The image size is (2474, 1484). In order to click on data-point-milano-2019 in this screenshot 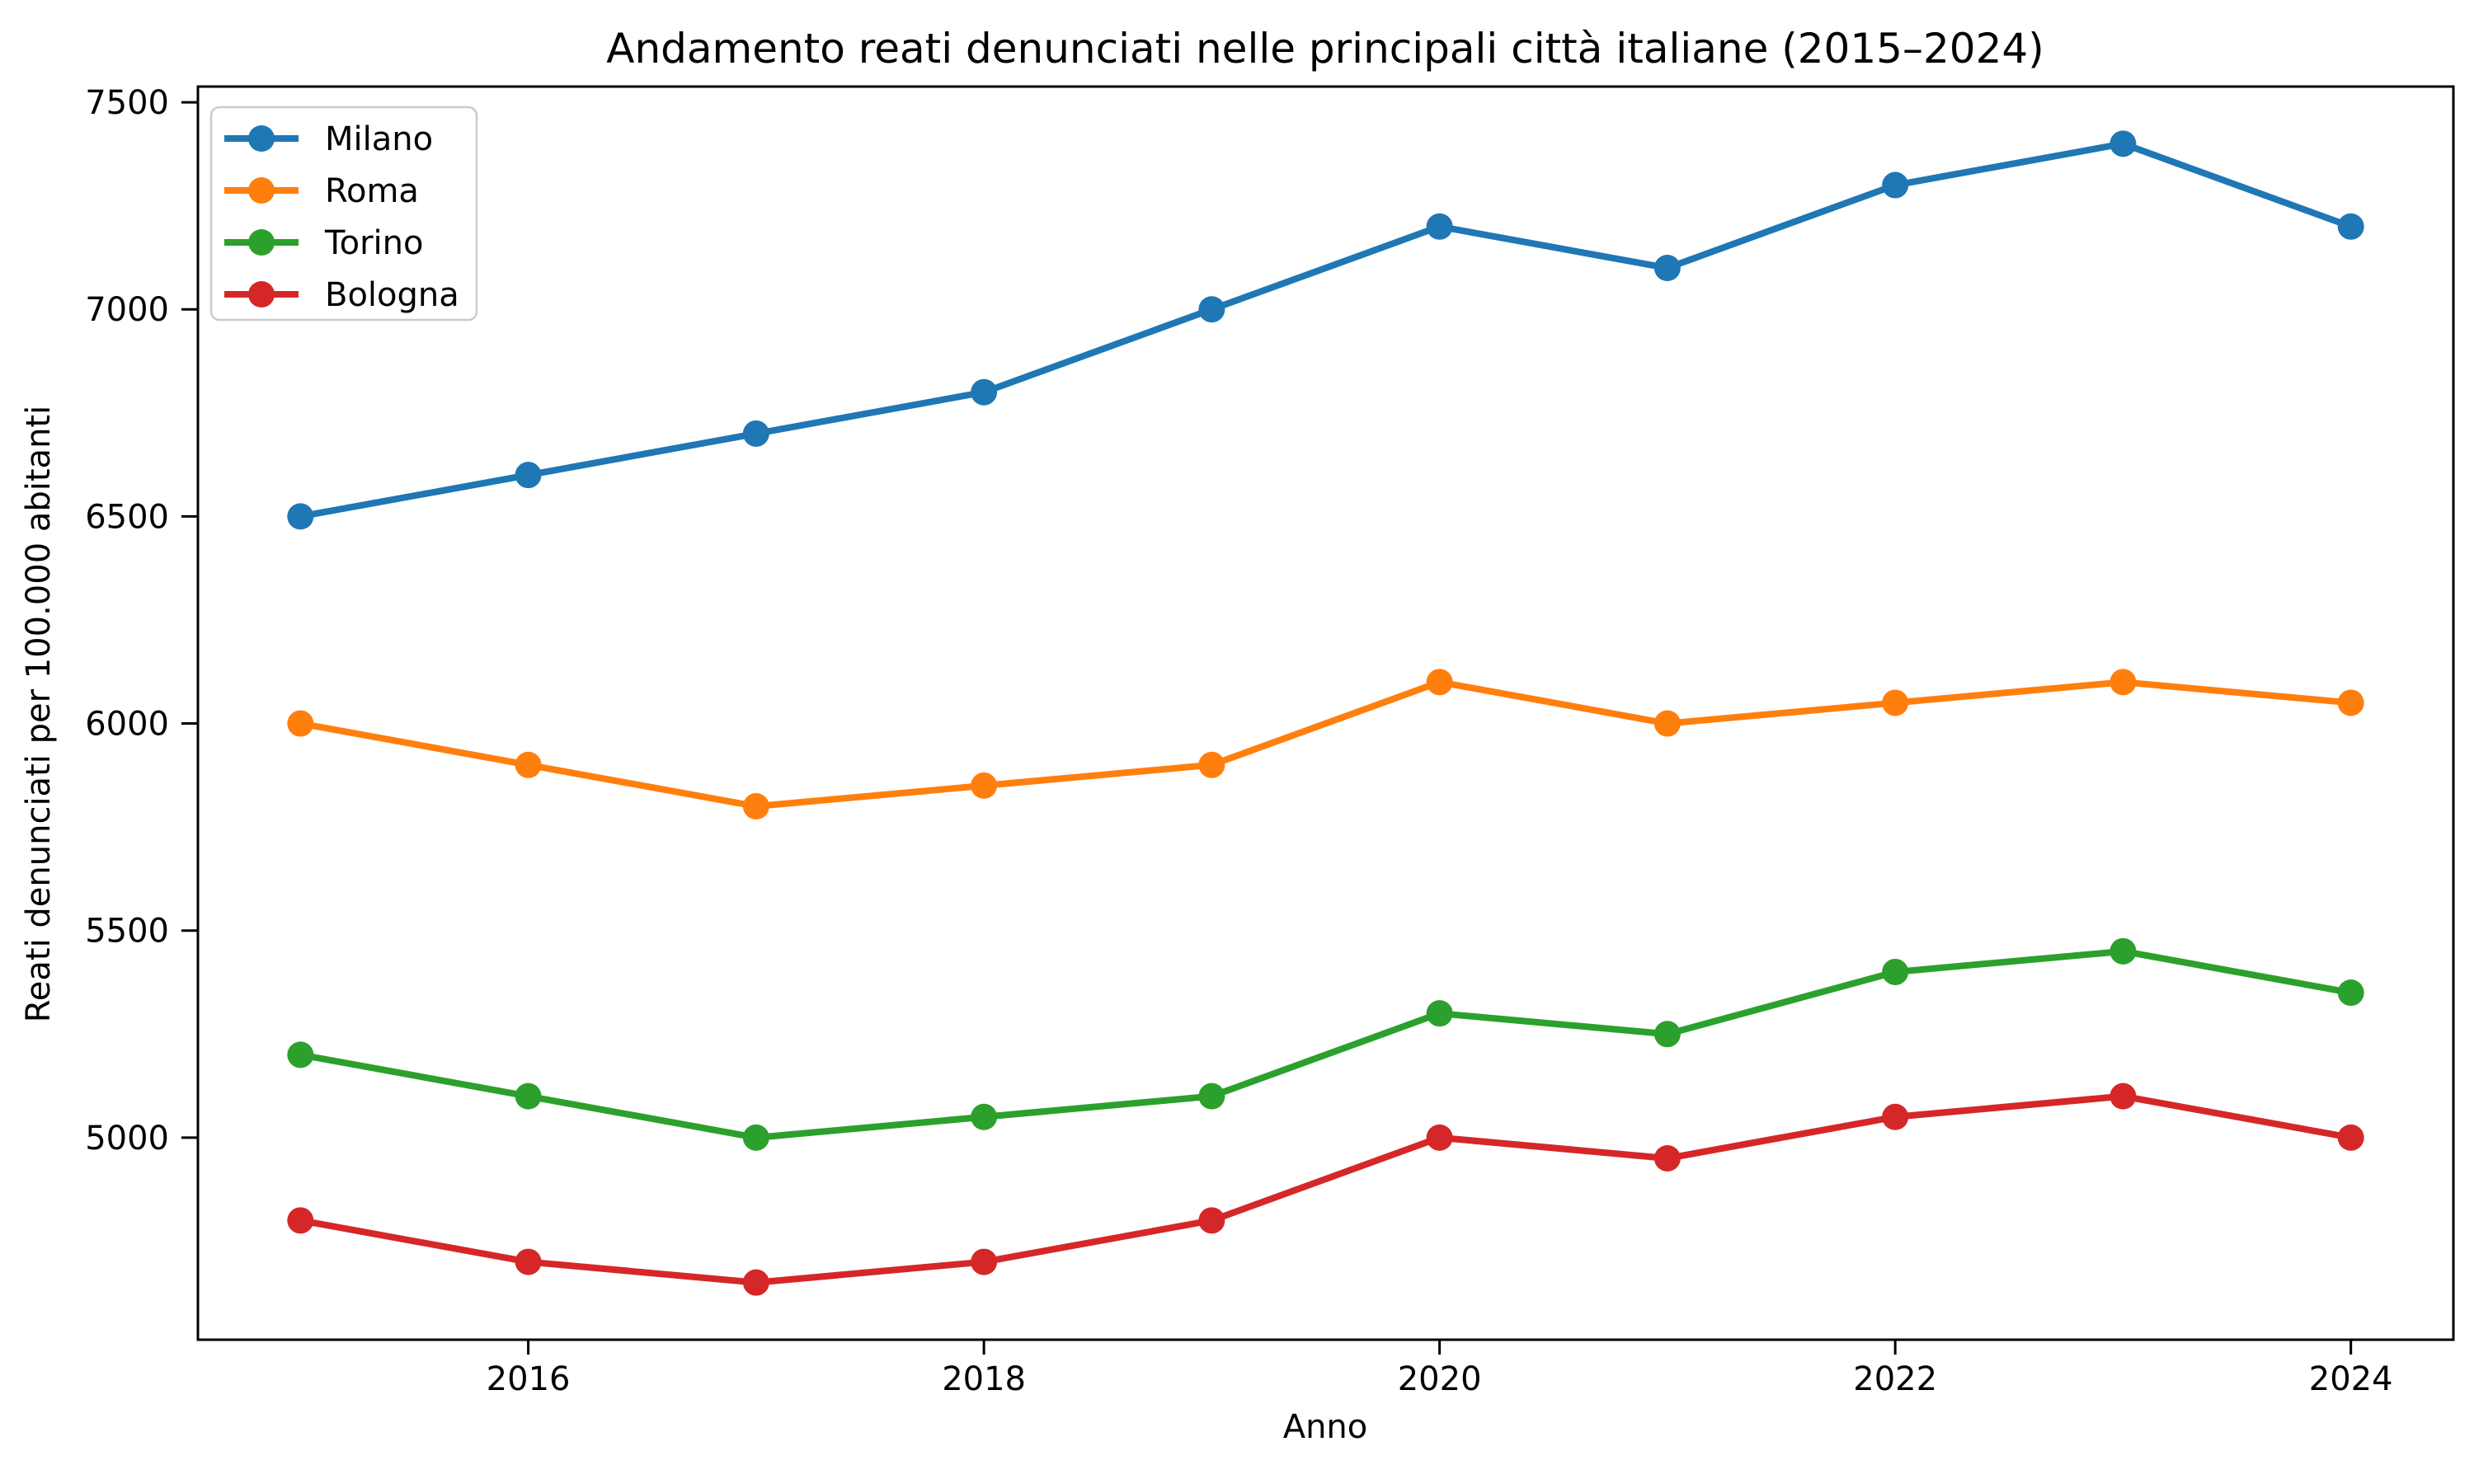, I will do `click(1211, 309)`.